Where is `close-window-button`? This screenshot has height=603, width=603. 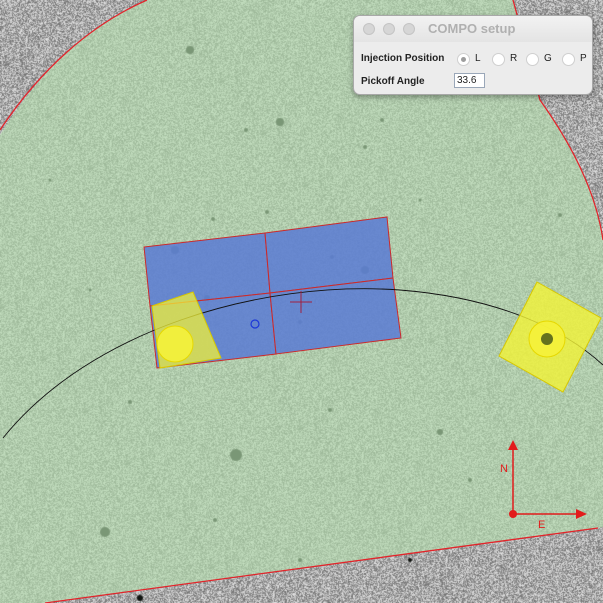 close-window-button is located at coordinates (369, 29).